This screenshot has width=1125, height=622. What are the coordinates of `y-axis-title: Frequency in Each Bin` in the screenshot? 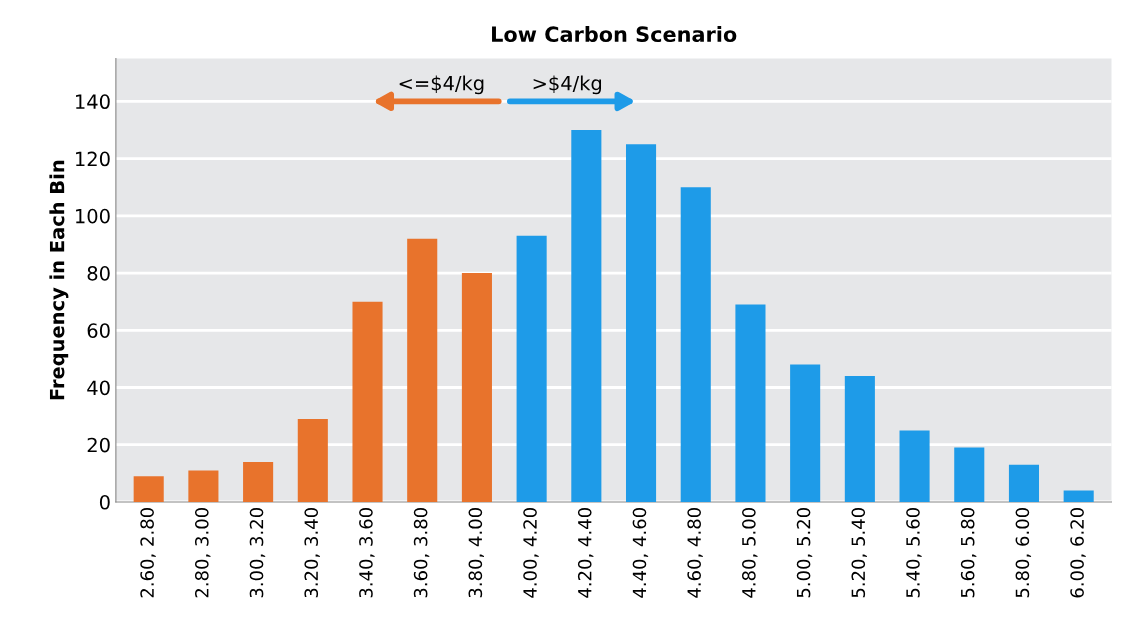 It's located at (59, 280).